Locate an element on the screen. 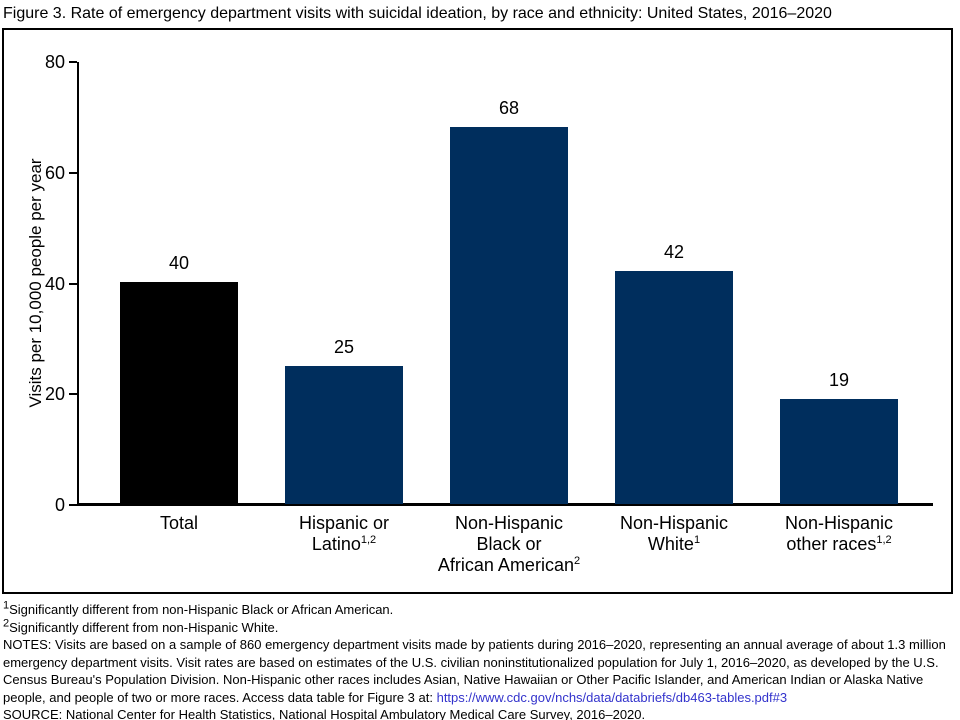 This screenshot has width=960, height=720. bar-value-label: 68 is located at coordinates (509, 108).